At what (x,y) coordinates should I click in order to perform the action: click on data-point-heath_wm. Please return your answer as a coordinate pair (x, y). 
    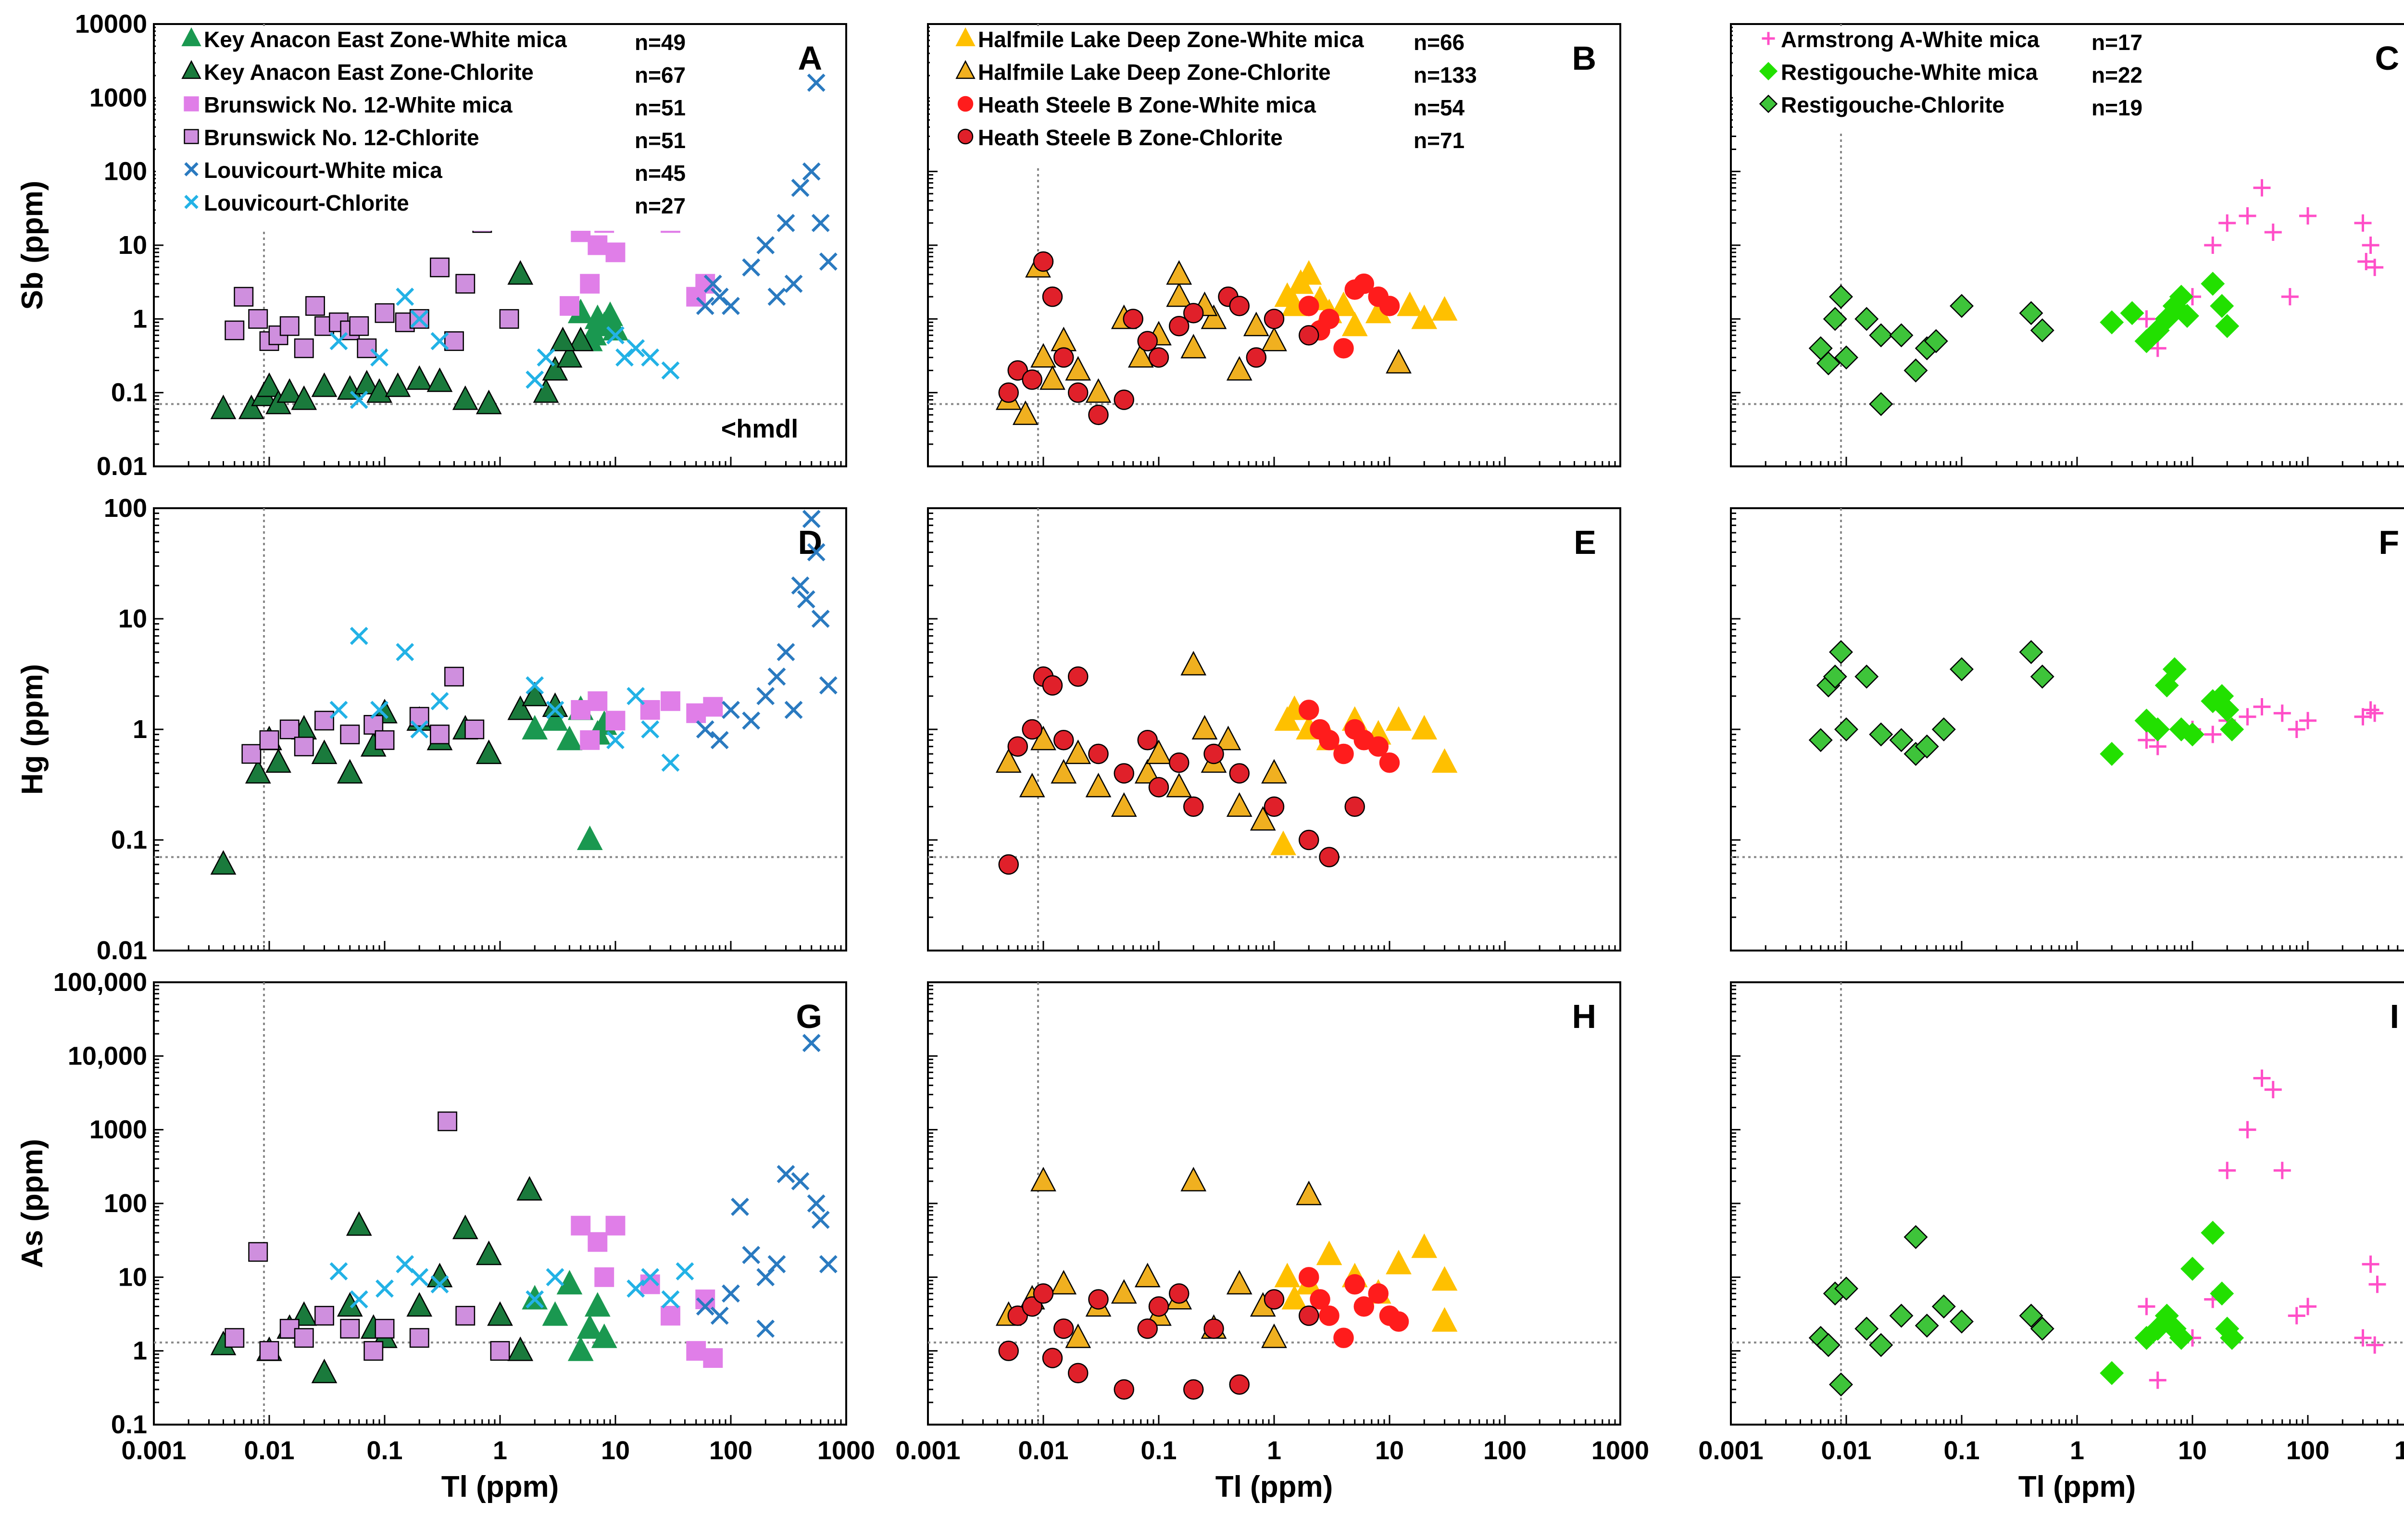
    Looking at the image, I should click on (1354, 1284).